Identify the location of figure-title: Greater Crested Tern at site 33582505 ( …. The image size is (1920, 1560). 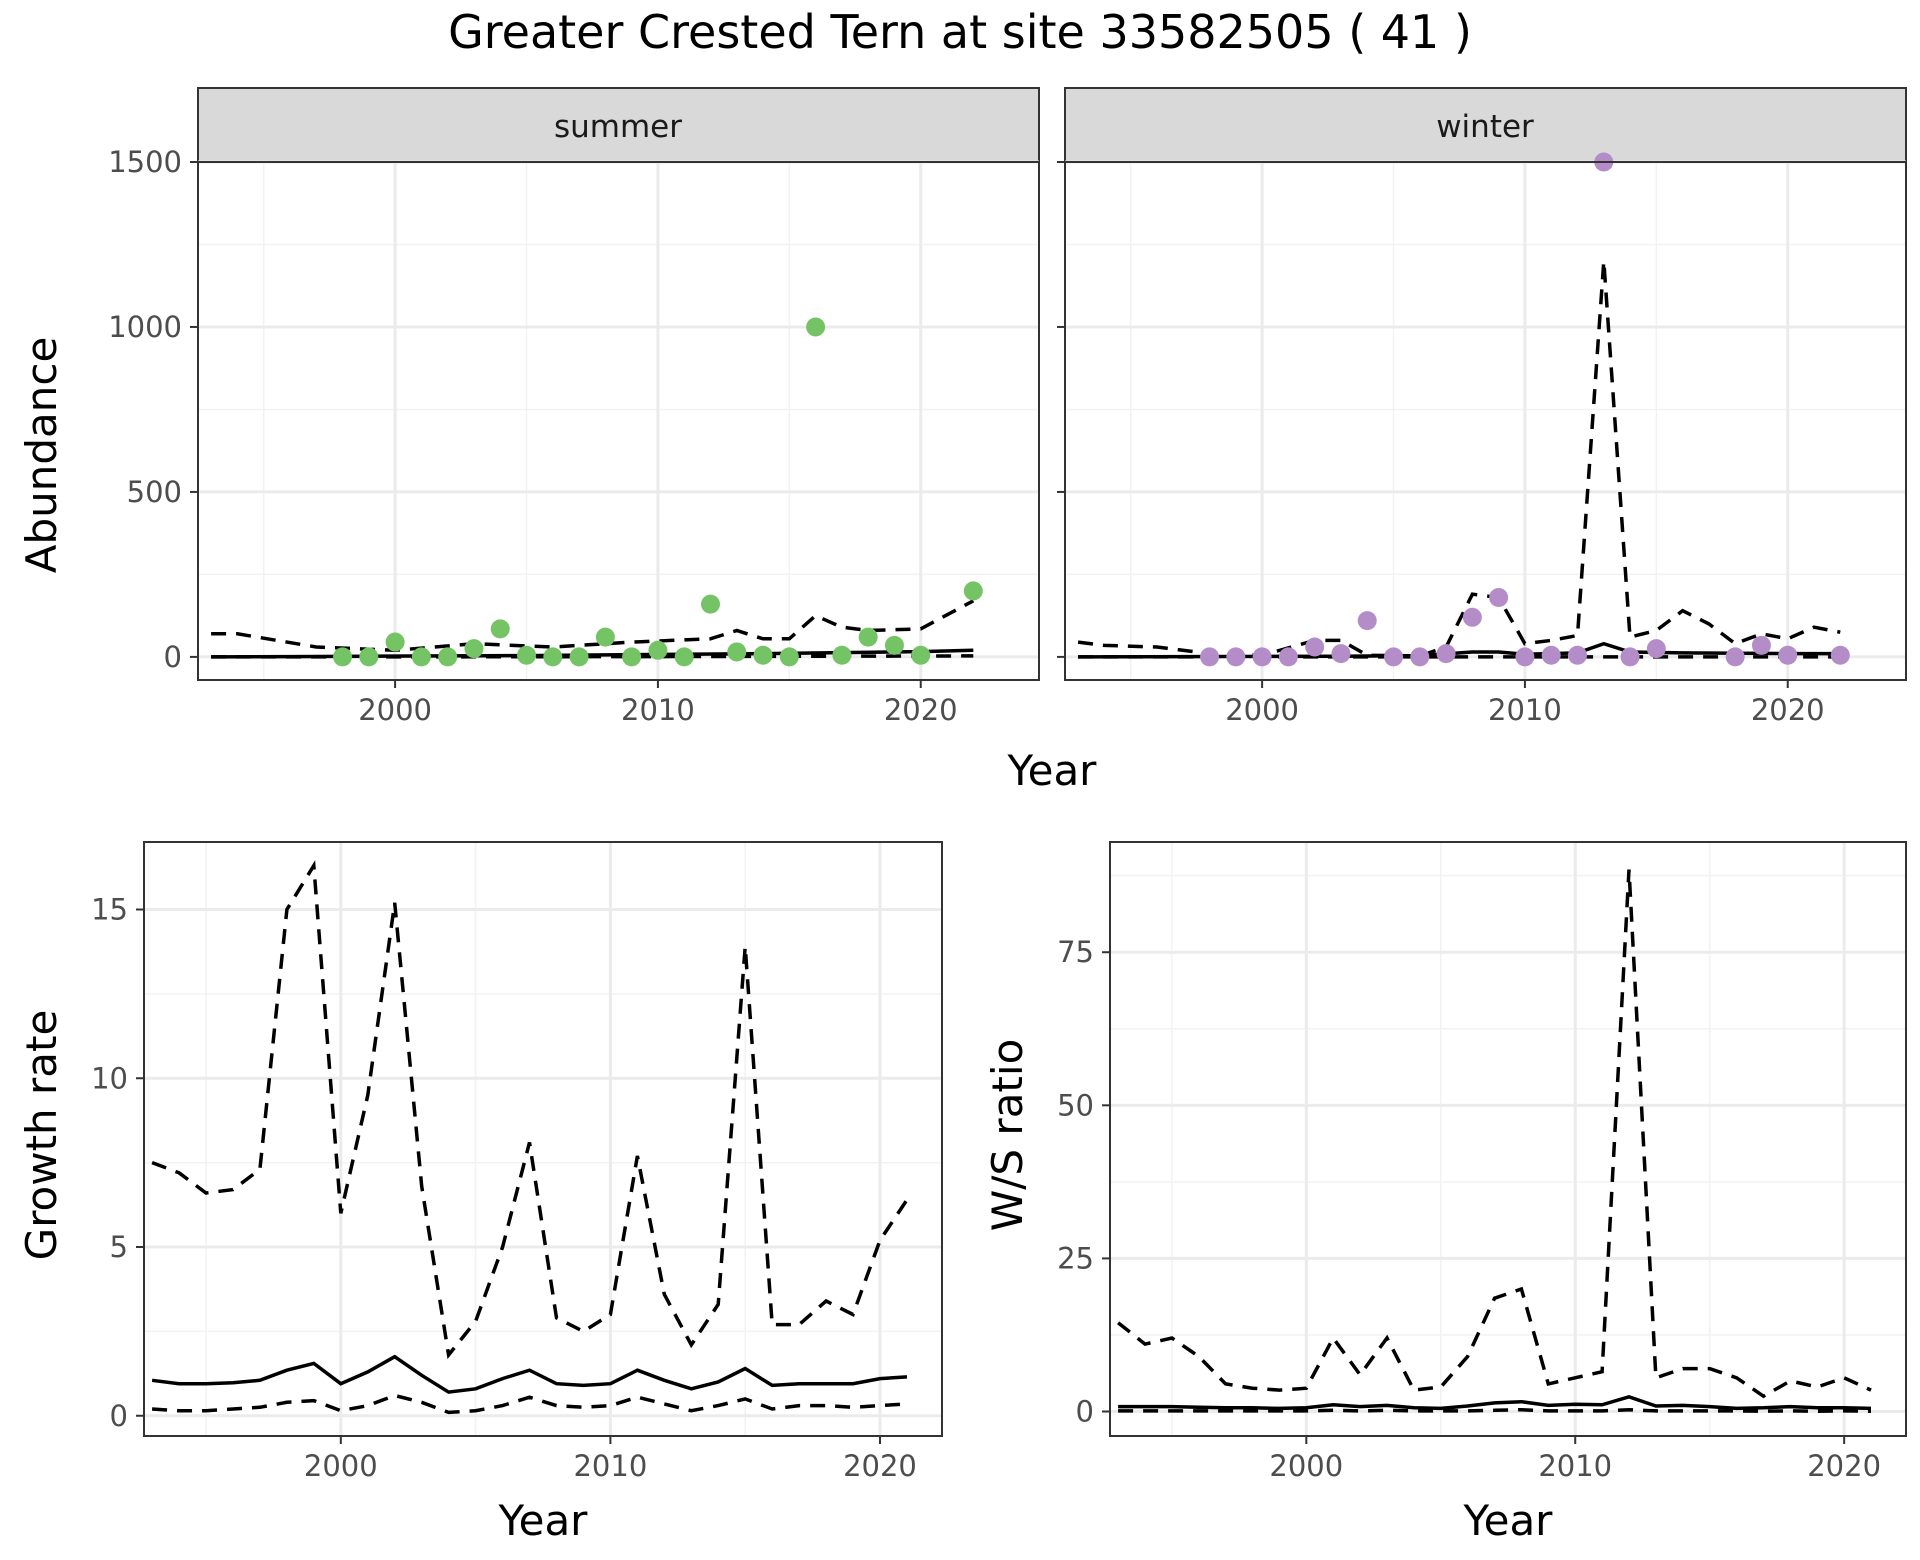
(960, 32).